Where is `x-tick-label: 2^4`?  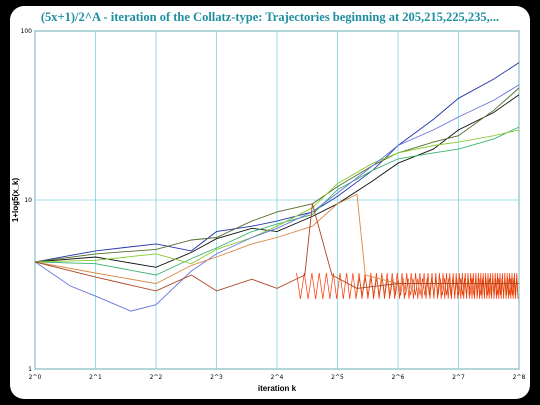
x-tick-label: 2^4 is located at coordinates (277, 377).